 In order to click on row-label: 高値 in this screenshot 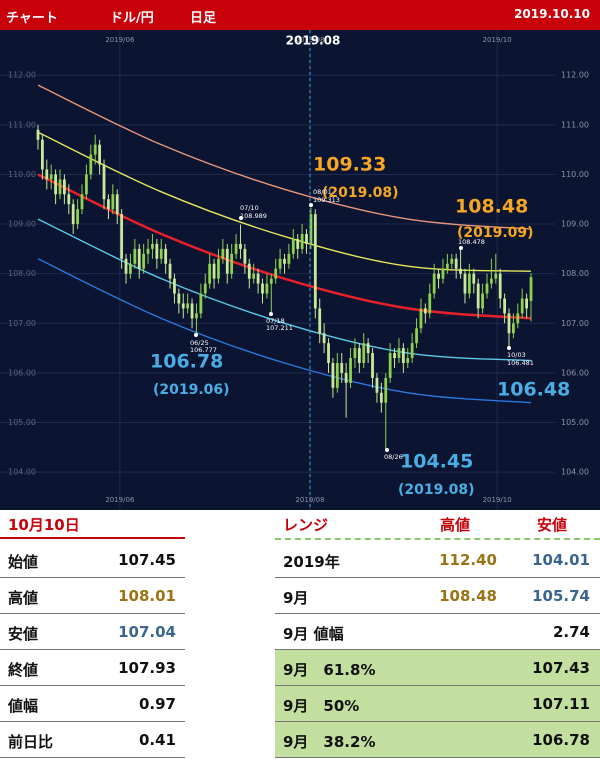, I will do `click(23, 598)`.